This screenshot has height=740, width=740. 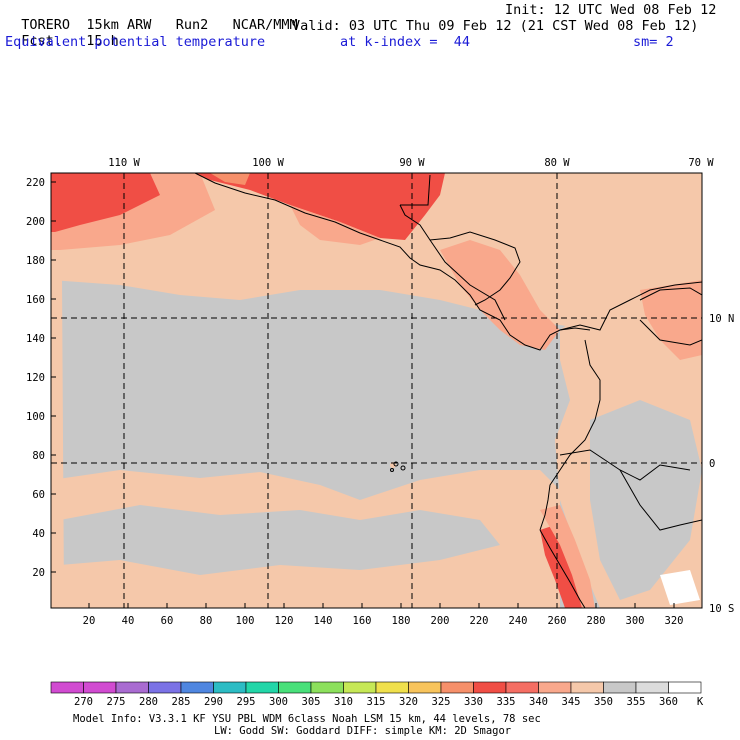 I want to click on band-335-central-america, so click(x=500, y=295).